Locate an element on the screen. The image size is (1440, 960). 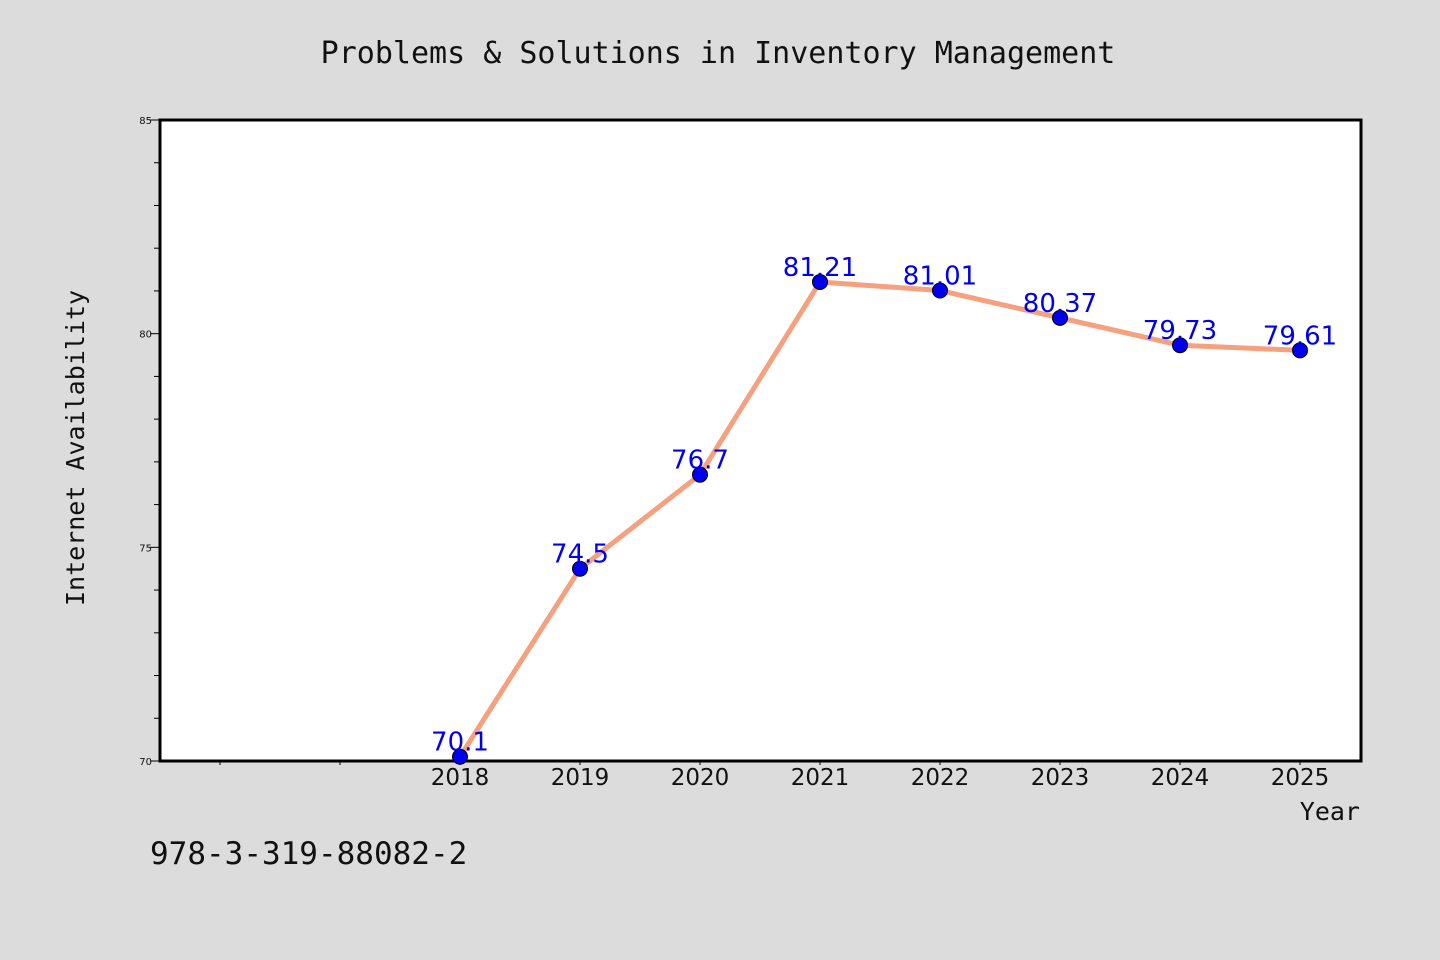
data-label: 79.61 is located at coordinates (1300, 336).